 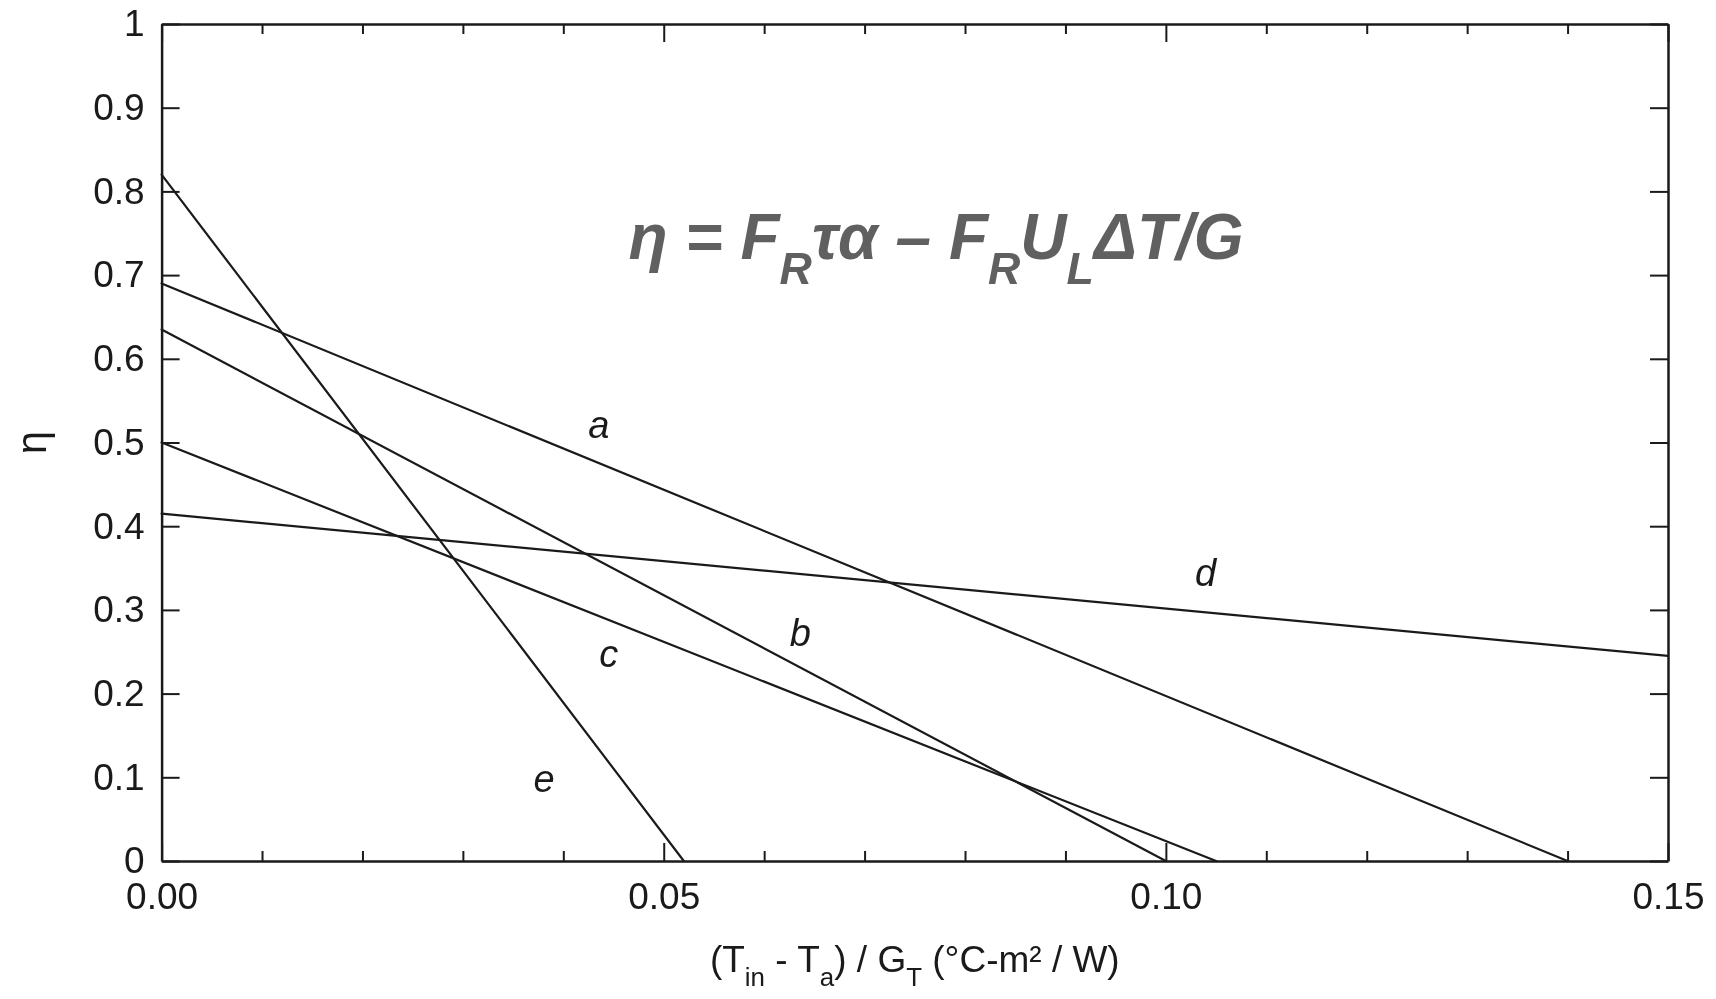 I want to click on series-label: c, so click(x=609, y=653).